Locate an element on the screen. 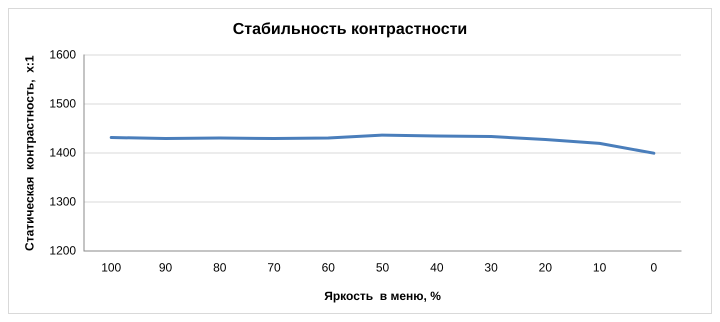 Image resolution: width=720 pixels, height=322 pixels. x-tick-label: 100 is located at coordinates (111, 267).